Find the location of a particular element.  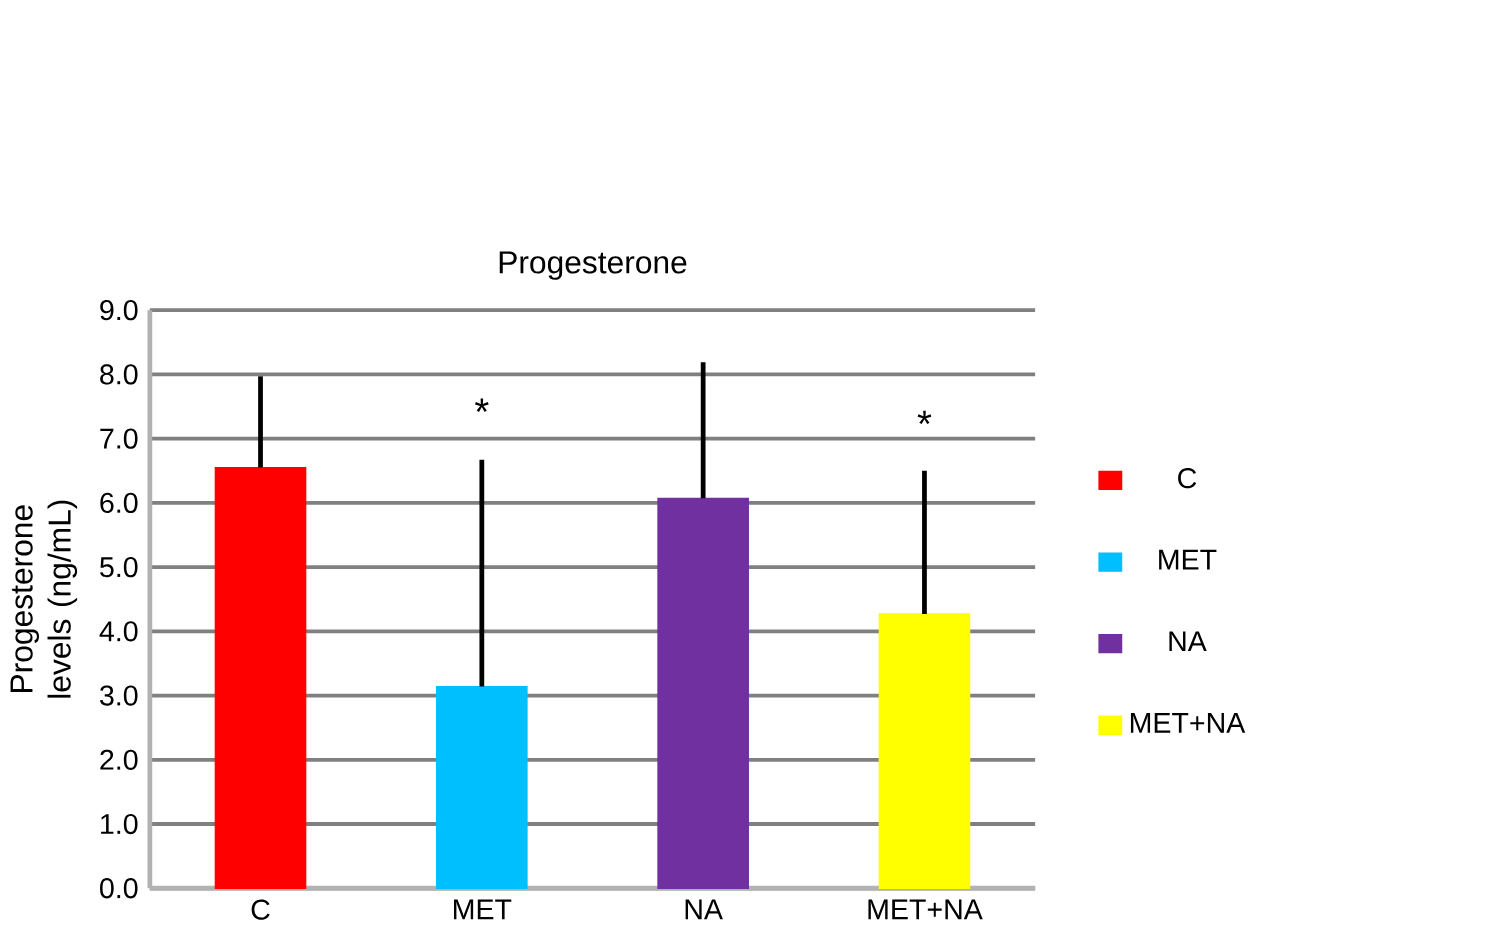

y-tick-label: 8.0 is located at coordinates (119, 374).